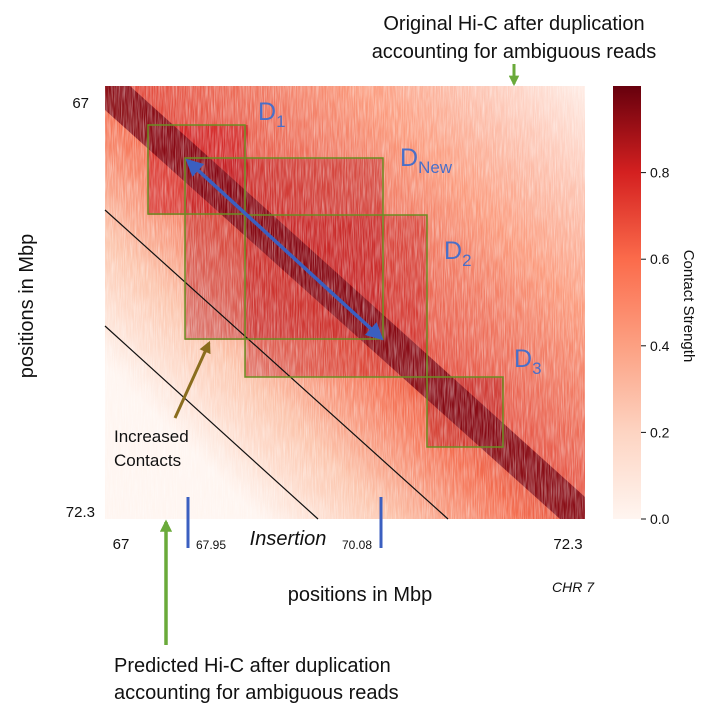 The width and height of the screenshot is (728, 710). Describe the element at coordinates (80, 512) in the screenshot. I see `y-tick-bottom: 72.3` at that location.